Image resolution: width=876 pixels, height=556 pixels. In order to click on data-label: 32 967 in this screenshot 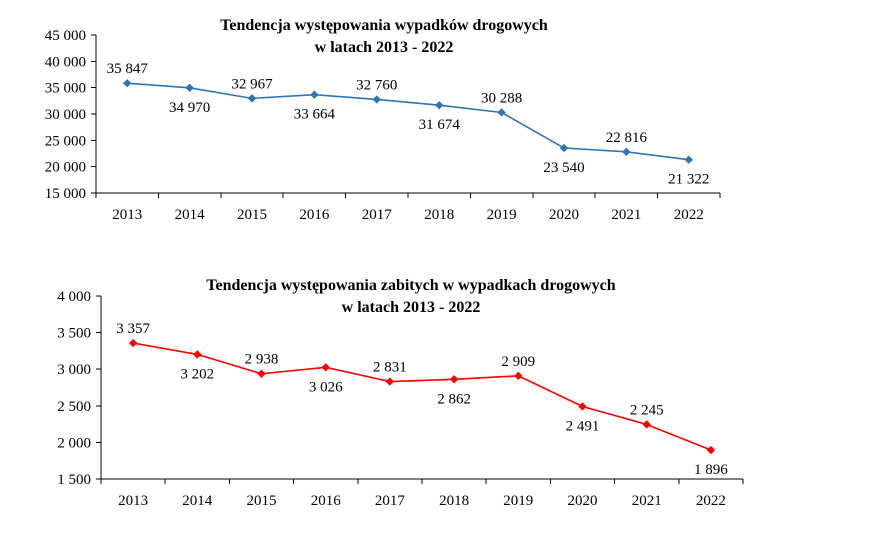, I will do `click(252, 84)`.